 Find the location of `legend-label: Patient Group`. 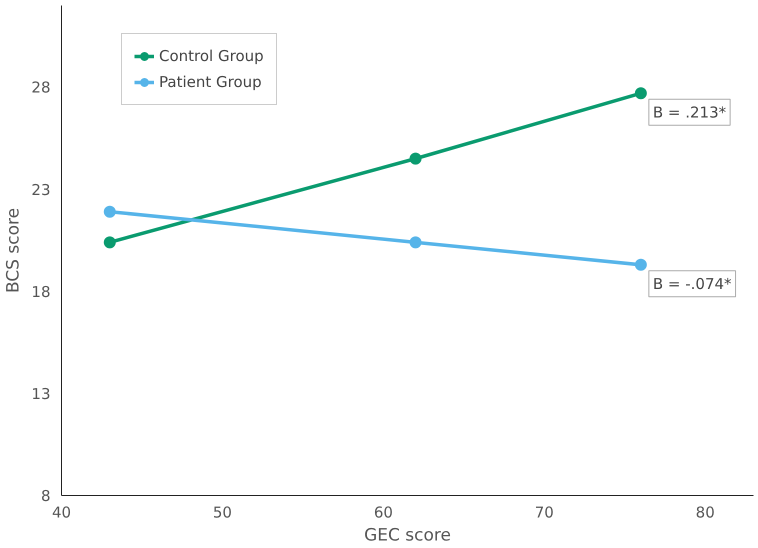

legend-label: Patient Group is located at coordinates (210, 82).